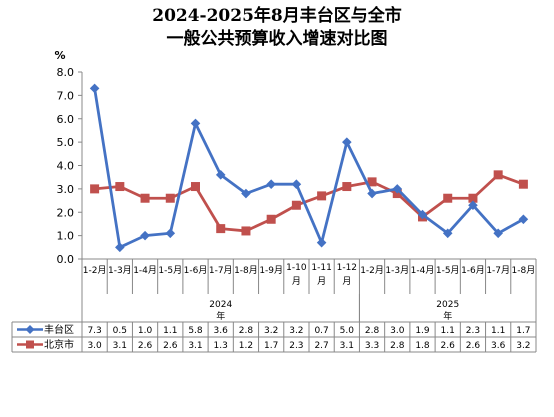 Image resolution: width=554 pixels, height=417 pixels. Describe the element at coordinates (296, 268) in the screenshot. I see `x-category-label: 1-10` at that location.